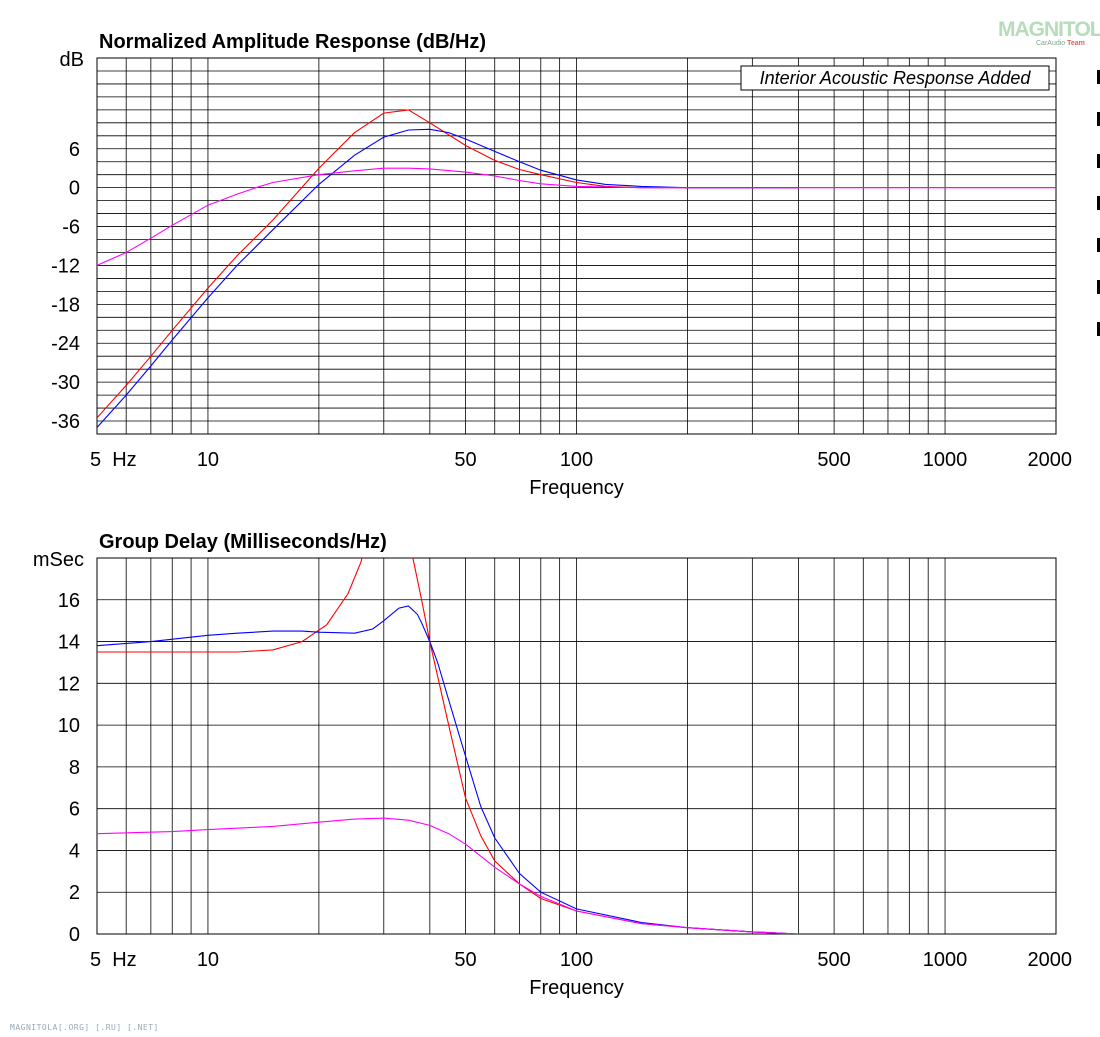  Describe the element at coordinates (58, 560) in the screenshot. I see `y-axis-label: mSec` at that location.